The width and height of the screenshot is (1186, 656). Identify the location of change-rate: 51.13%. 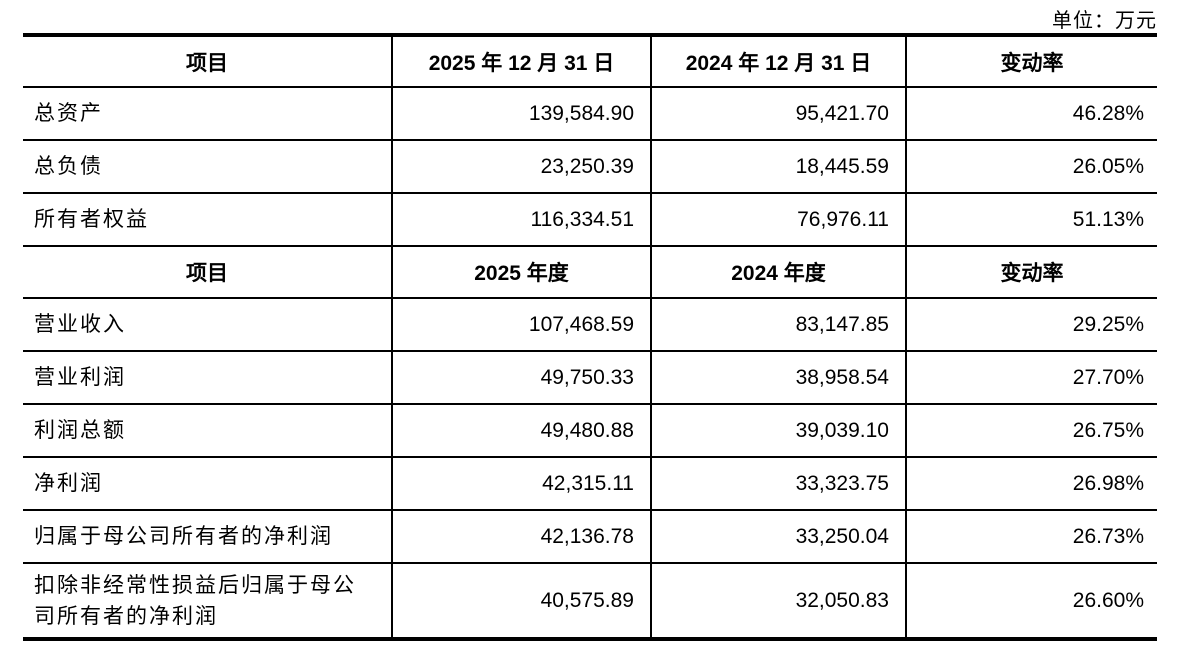
(1031, 219).